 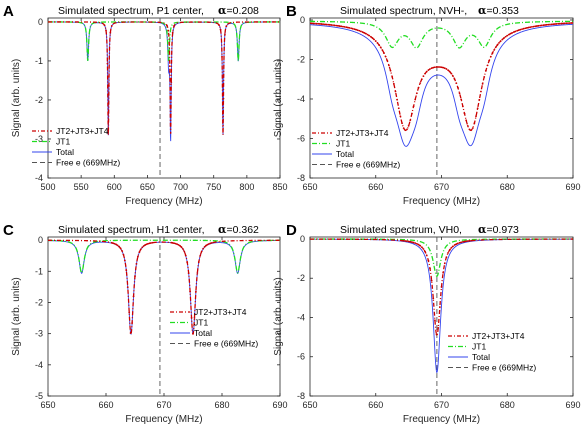 What do you see at coordinates (246, 187) in the screenshot?
I see `x-tick-label: 800` at bounding box center [246, 187].